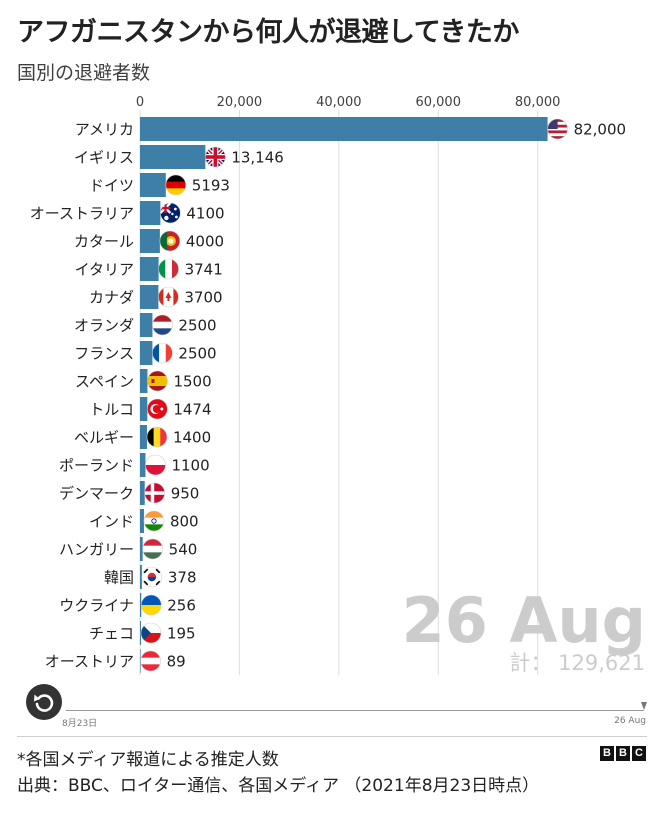  I want to click on replay-icon, so click(44, 703).